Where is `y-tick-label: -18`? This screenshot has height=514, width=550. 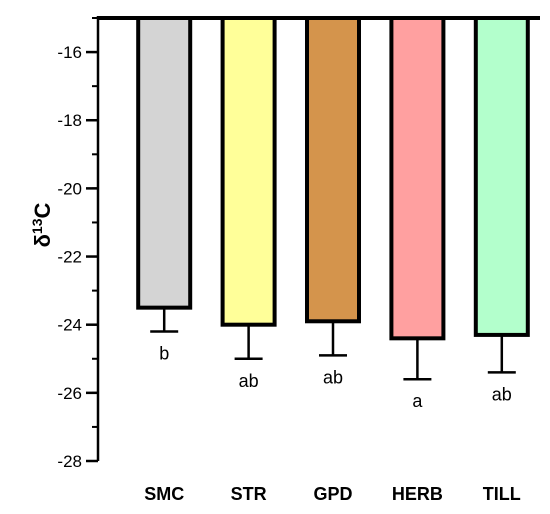
y-tick-label: -18 is located at coordinates (69, 120).